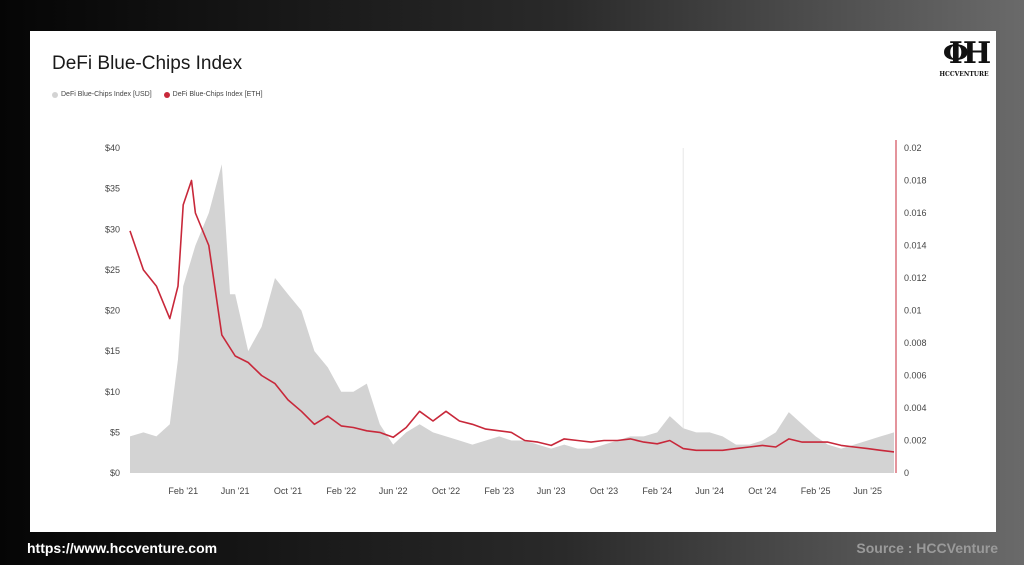 The image size is (1024, 565). Describe the element at coordinates (55, 94) in the screenshot. I see `legend-swatch-usd` at that location.